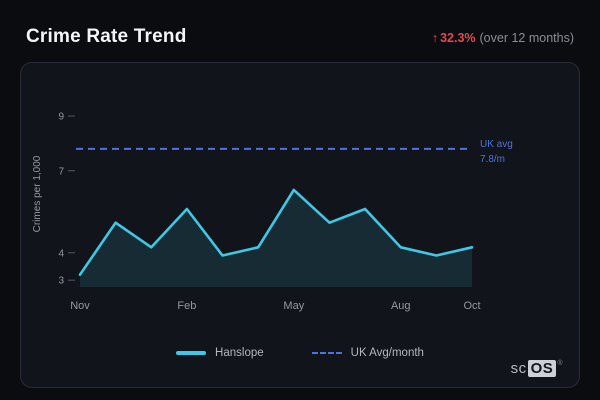 The width and height of the screenshot is (600, 400). What do you see at coordinates (560, 363) in the screenshot?
I see `registered-mark: ®` at bounding box center [560, 363].